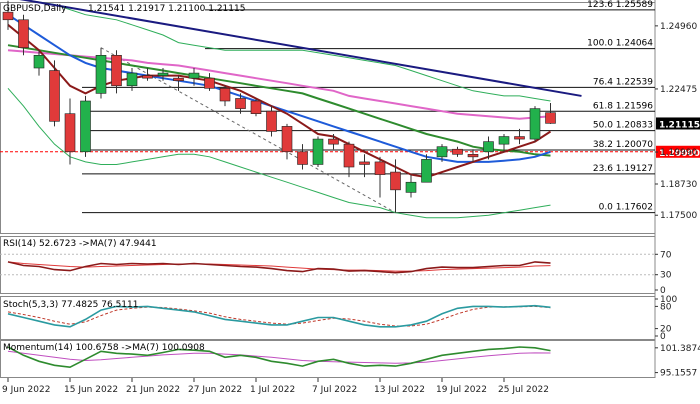  I want to click on x-tick-label: 7 Jul 2022, so click(334, 390).